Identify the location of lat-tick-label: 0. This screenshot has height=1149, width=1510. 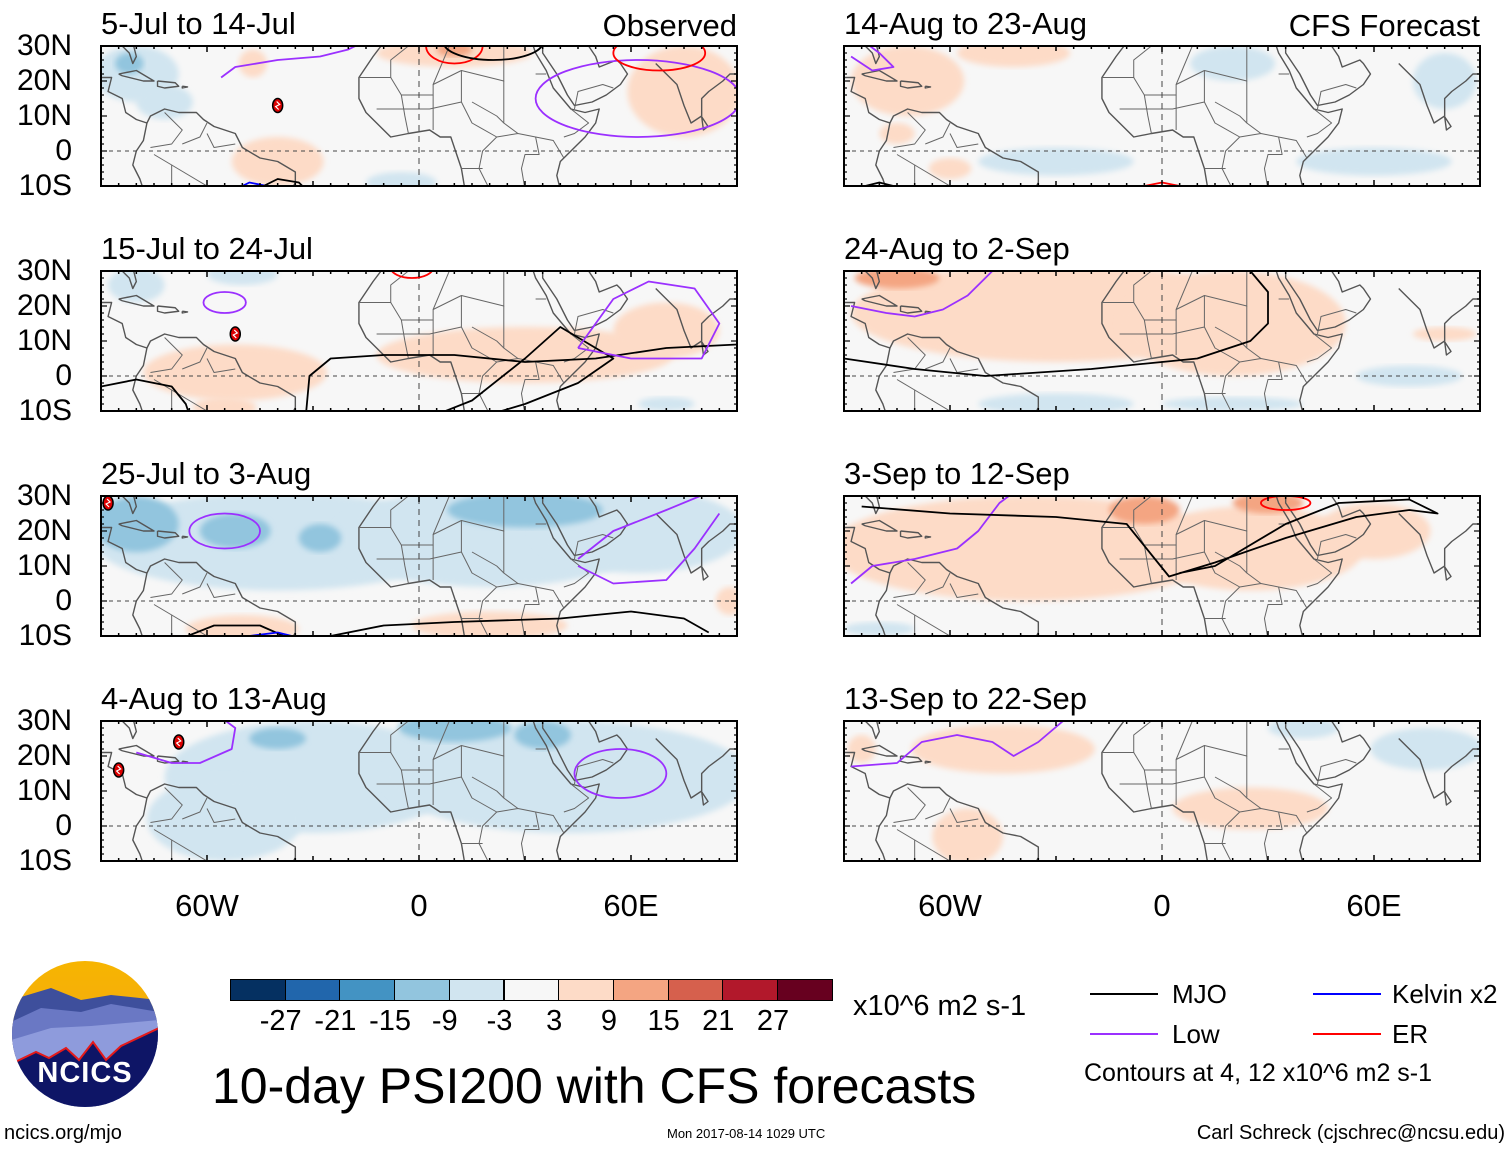
(63, 600).